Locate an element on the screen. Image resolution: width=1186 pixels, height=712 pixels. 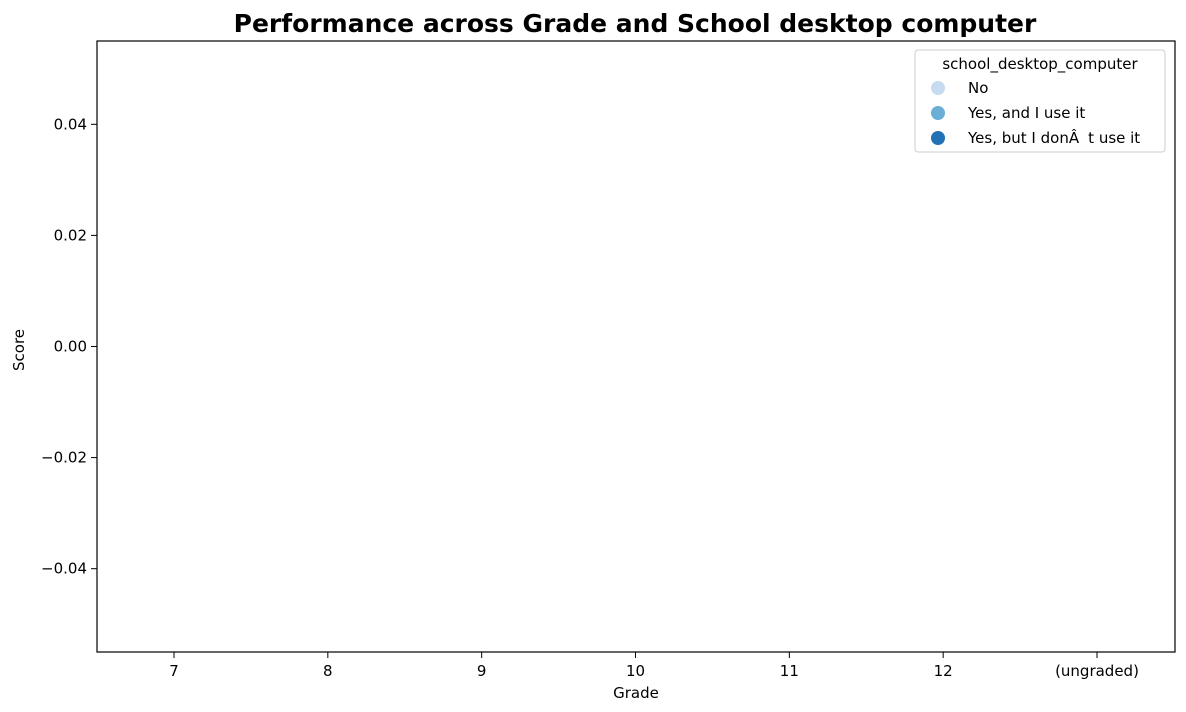
y-tick-label: −0.02 is located at coordinates (64, 458).